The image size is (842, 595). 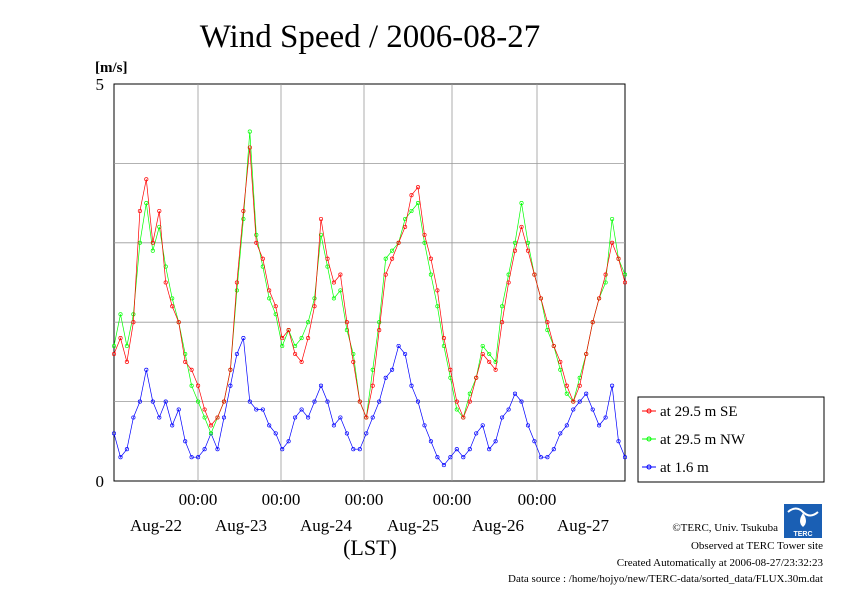 I want to click on legend-marker, so click(x=649, y=467).